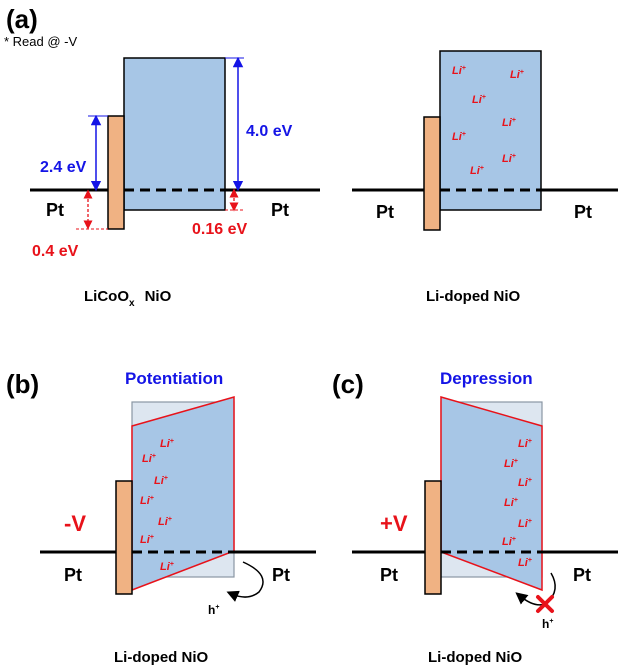  Describe the element at coordinates (75, 523) in the screenshot. I see `voltage-label: -V` at that location.